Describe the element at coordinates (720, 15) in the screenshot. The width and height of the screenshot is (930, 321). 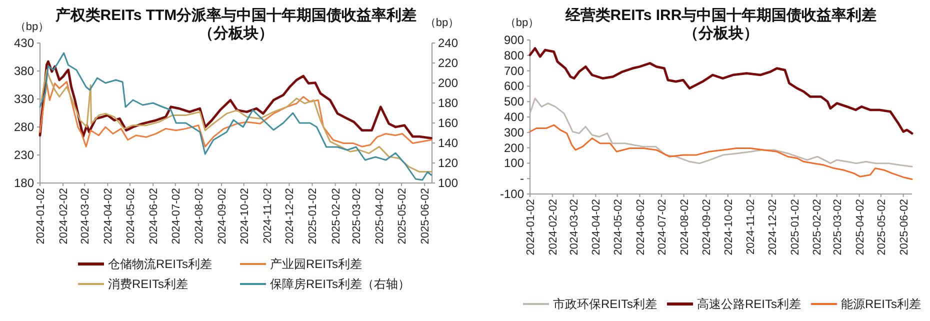
I see `chart-title: 经营类REITs IRR与中国十年期国债收益率利差` at that location.